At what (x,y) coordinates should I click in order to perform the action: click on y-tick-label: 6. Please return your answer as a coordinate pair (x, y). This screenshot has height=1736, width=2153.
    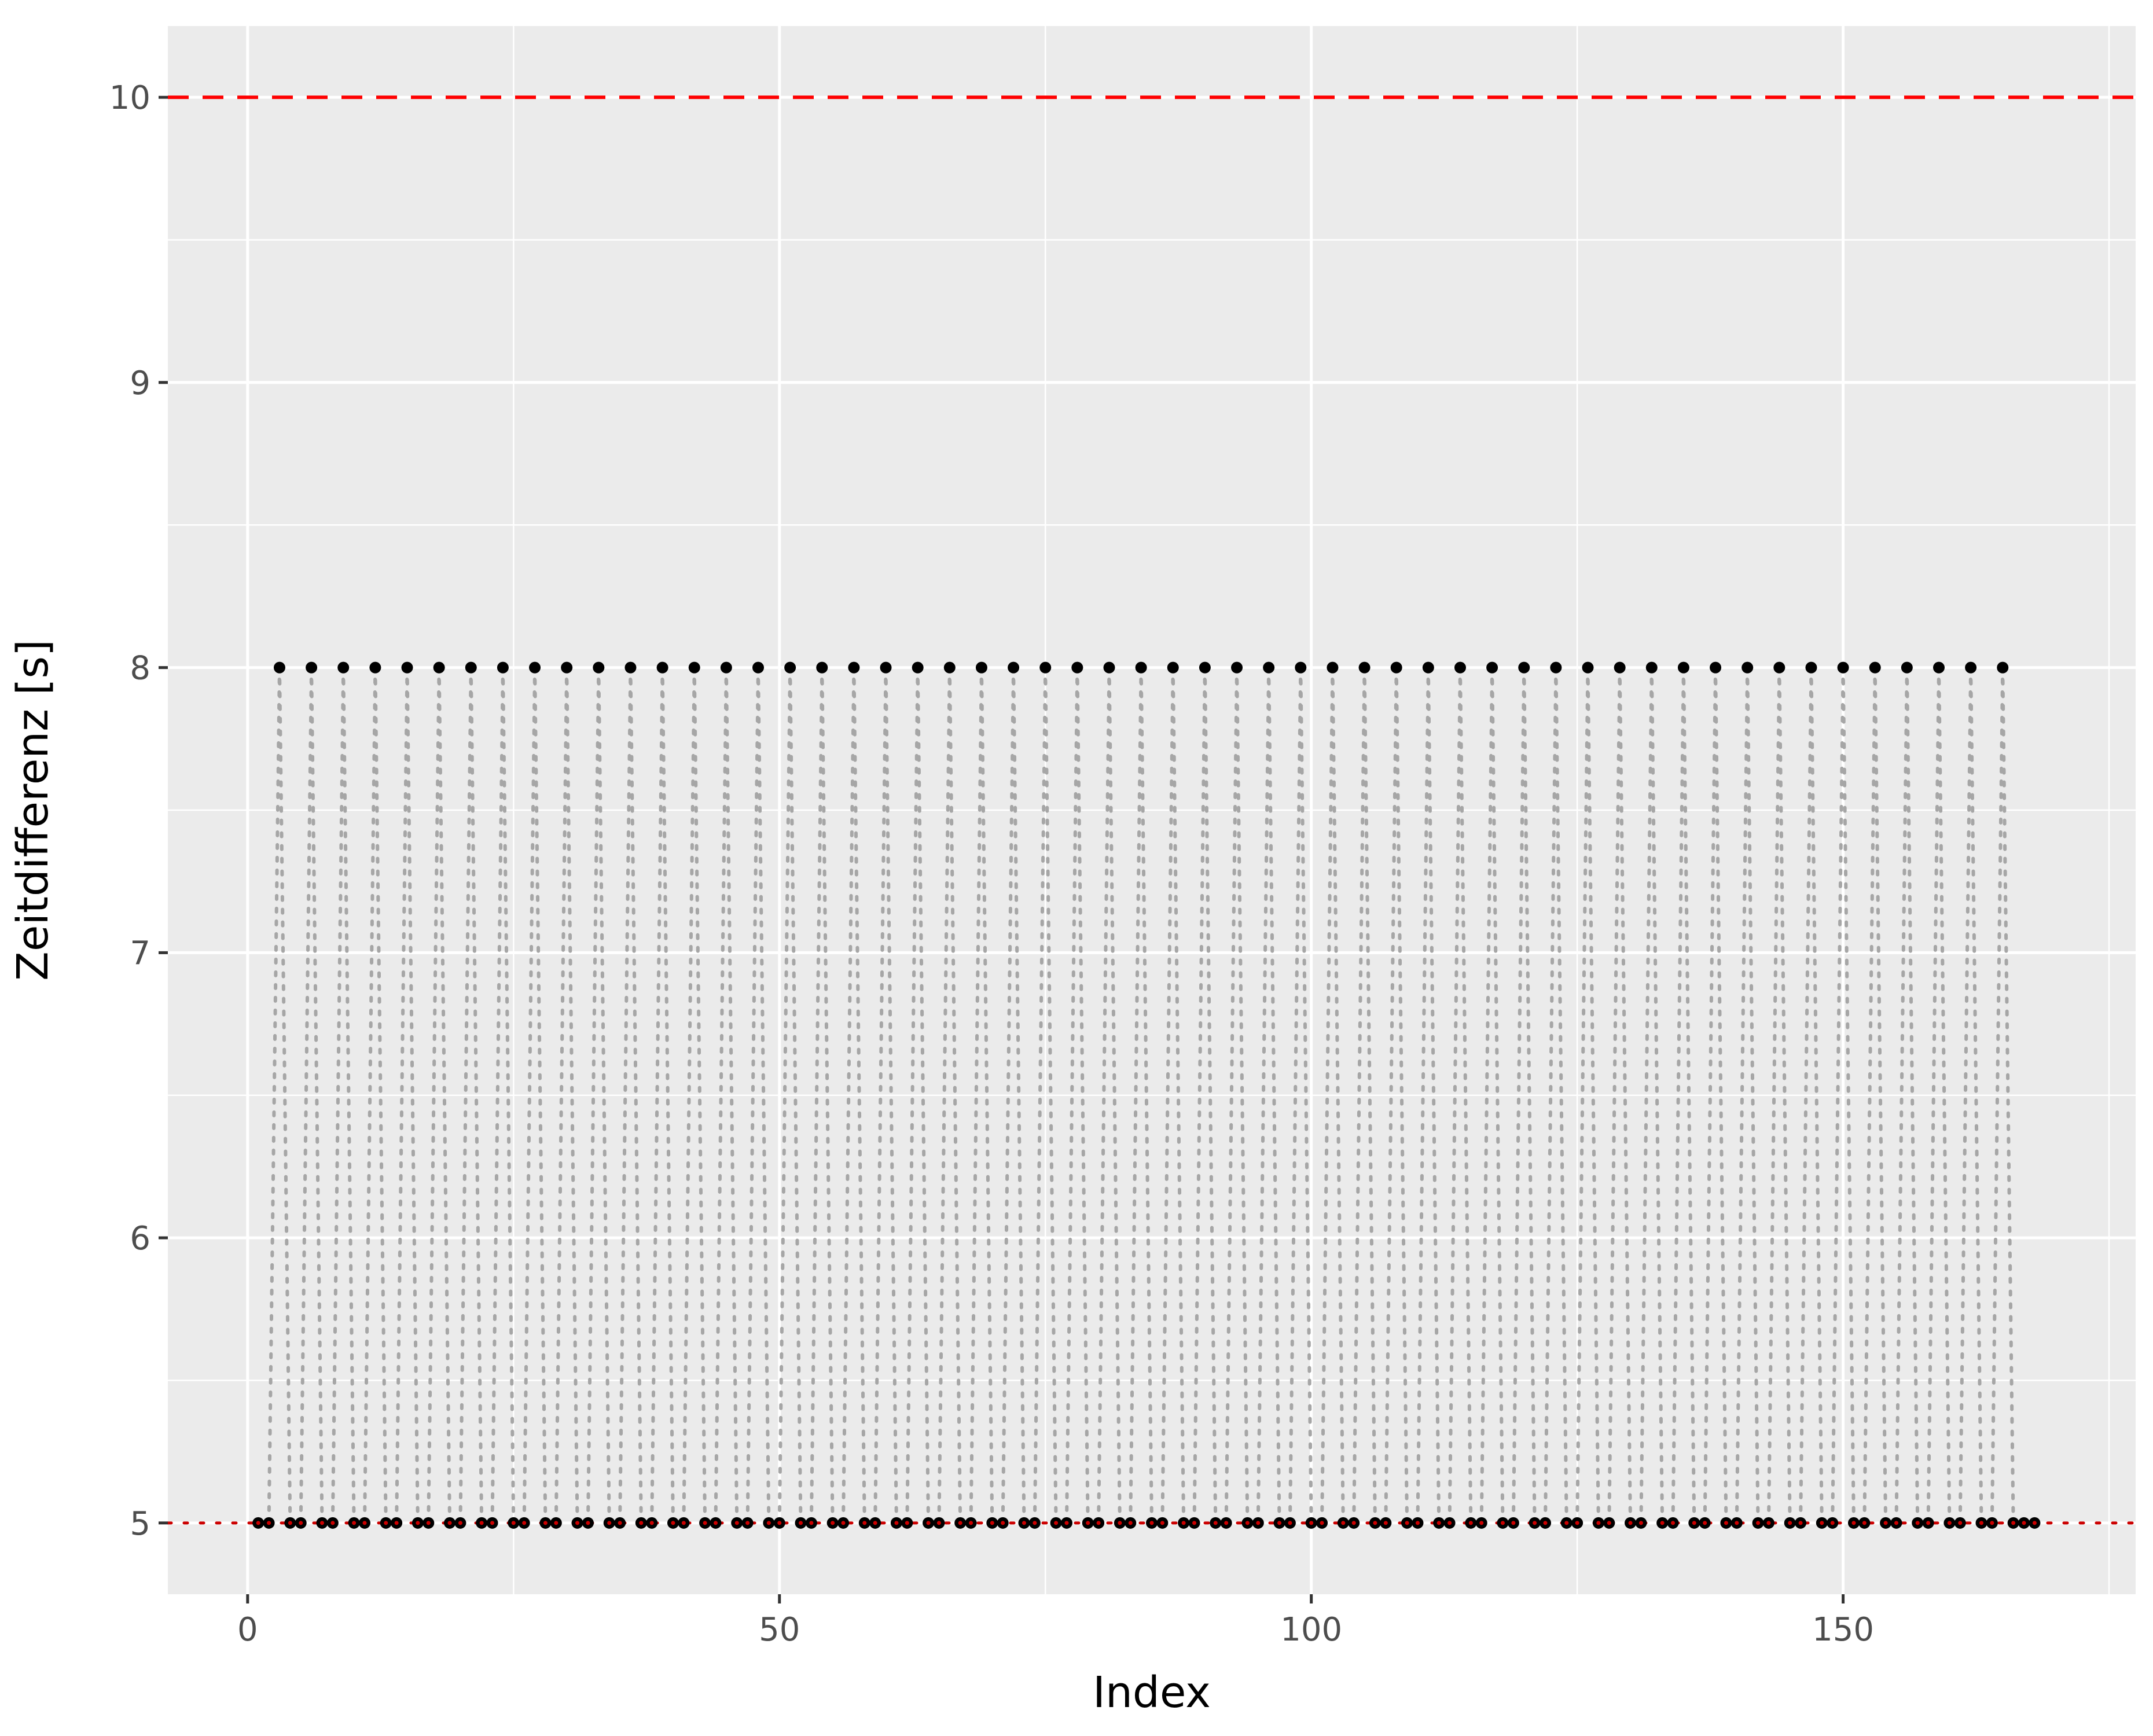
    Looking at the image, I should click on (140, 1238).